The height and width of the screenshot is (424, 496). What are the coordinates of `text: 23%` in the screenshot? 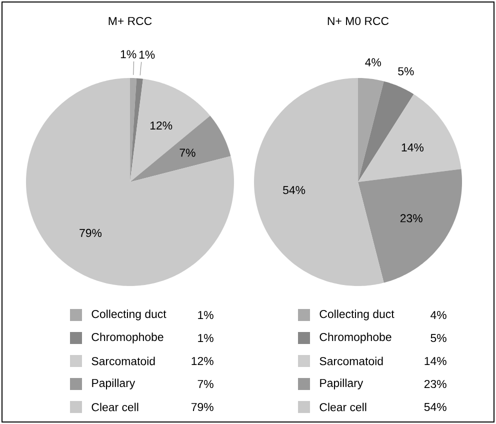 It's located at (435, 384).